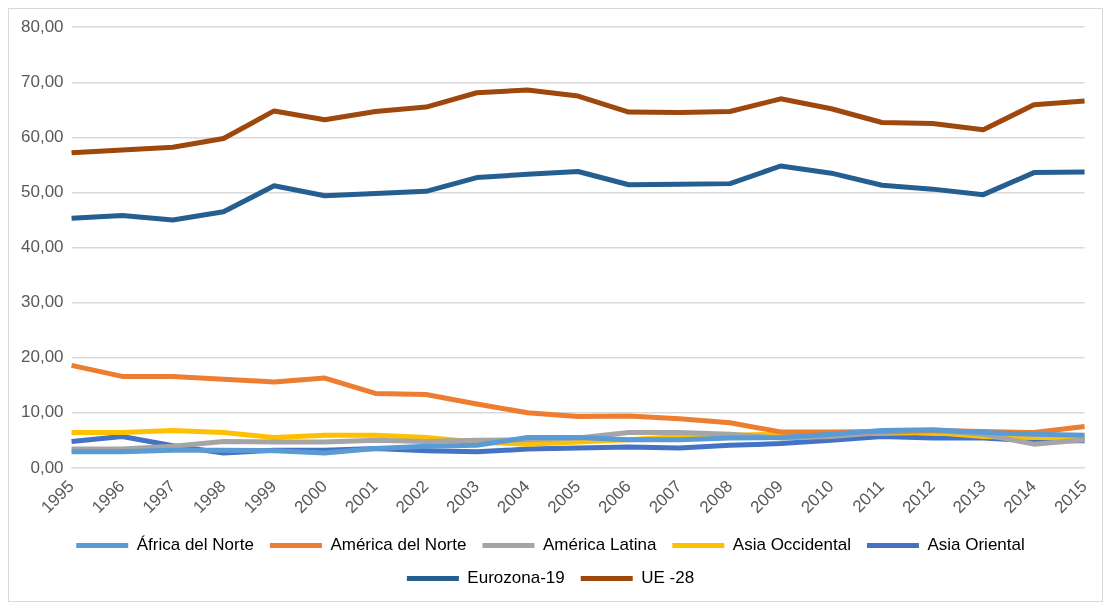  Describe the element at coordinates (47, 467) in the screenshot. I see `y-tick-label: 0,00` at that location.